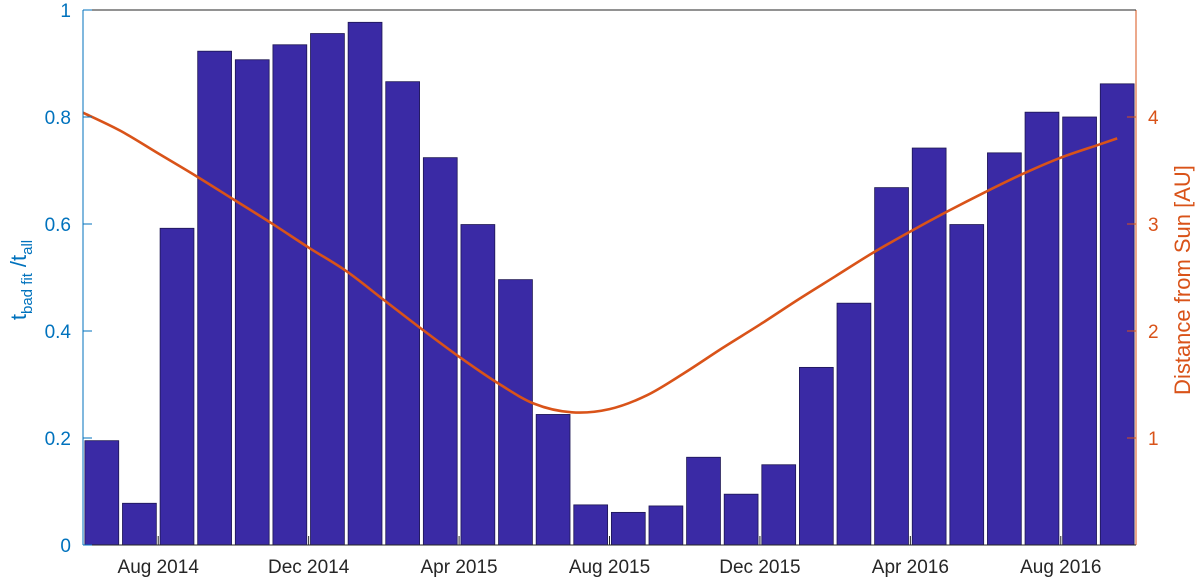 The width and height of the screenshot is (1200, 583). Describe the element at coordinates (214, 298) in the screenshot. I see `bar-sep-2014` at that location.